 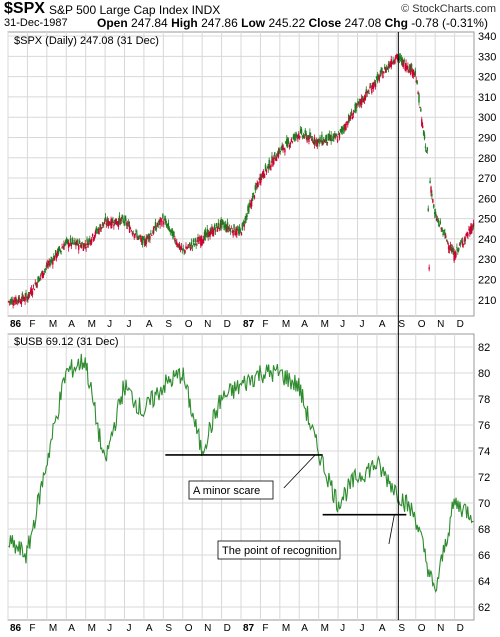 What do you see at coordinates (71, 628) in the screenshot?
I see `bond-x-tick-label: A` at bounding box center [71, 628].